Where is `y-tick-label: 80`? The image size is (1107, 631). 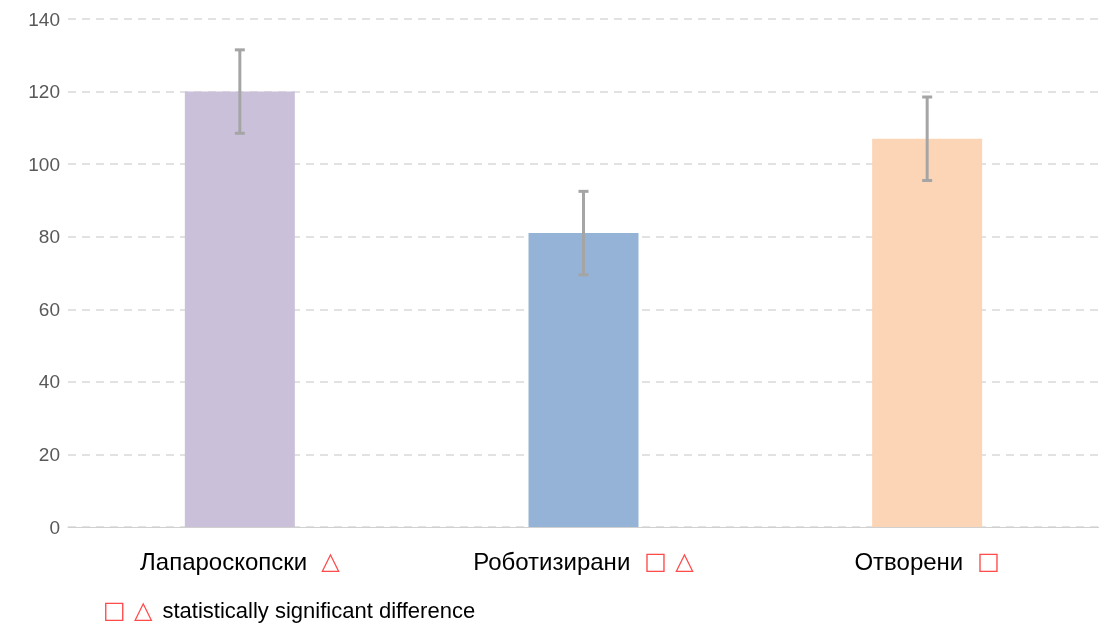 y-tick-label: 80 is located at coordinates (49, 237).